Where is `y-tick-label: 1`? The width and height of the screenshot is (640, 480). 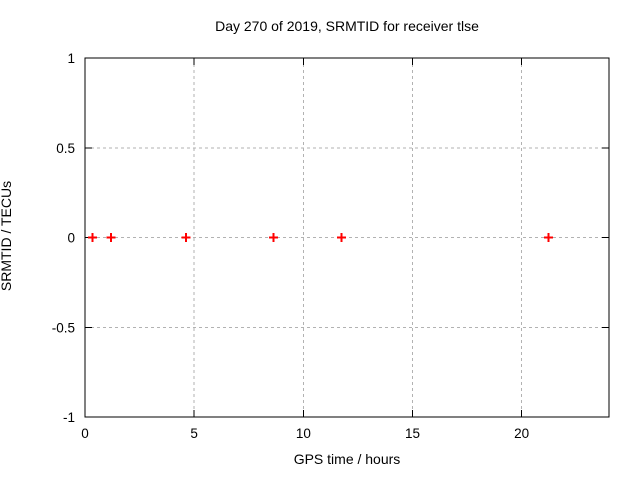
y-tick-label: 1 is located at coordinates (71, 58).